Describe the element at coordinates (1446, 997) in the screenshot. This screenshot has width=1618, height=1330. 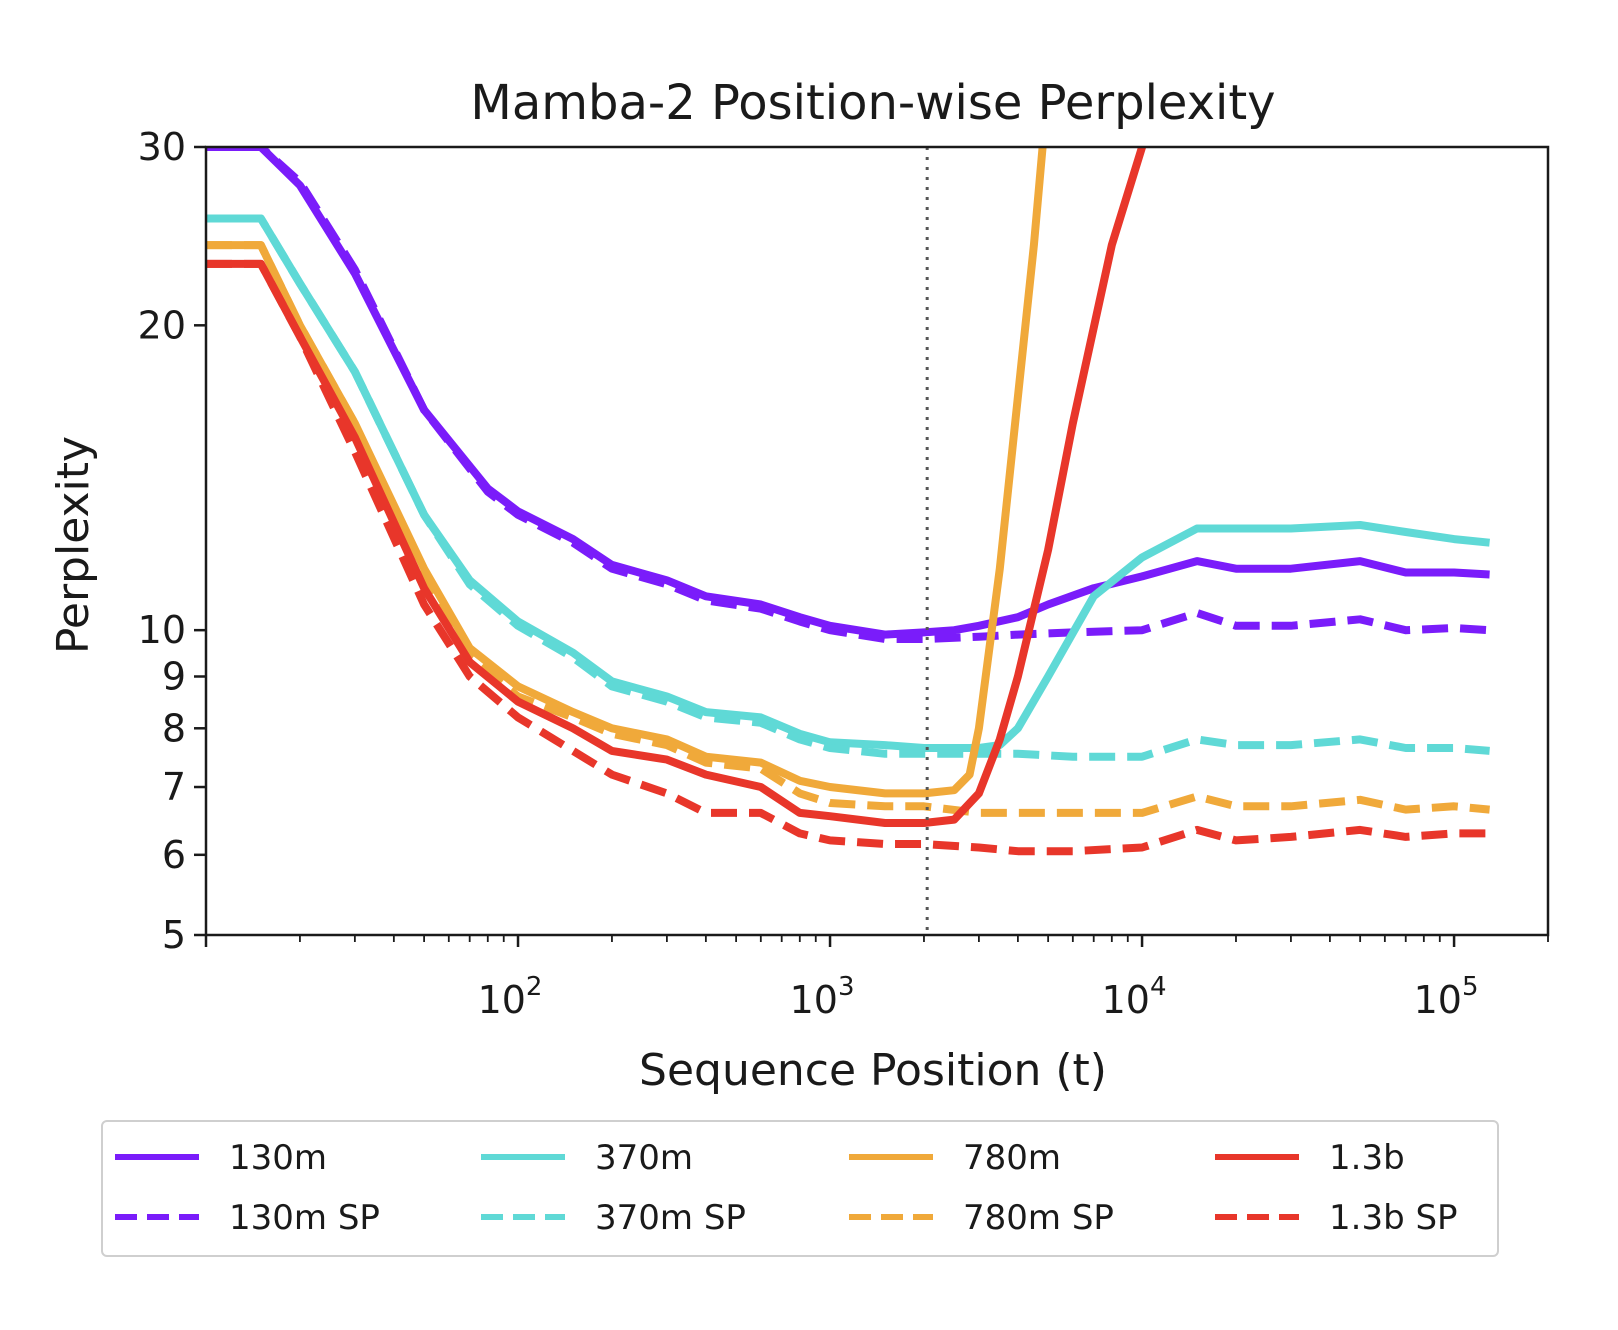
I see `x-tick-label: 10⁵` at that location.